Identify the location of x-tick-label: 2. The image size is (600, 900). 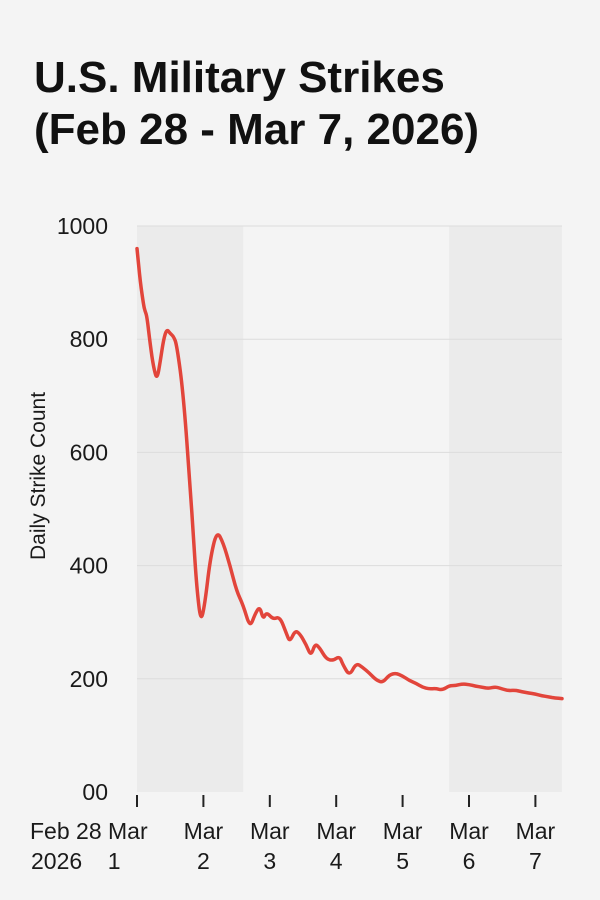
(203, 861).